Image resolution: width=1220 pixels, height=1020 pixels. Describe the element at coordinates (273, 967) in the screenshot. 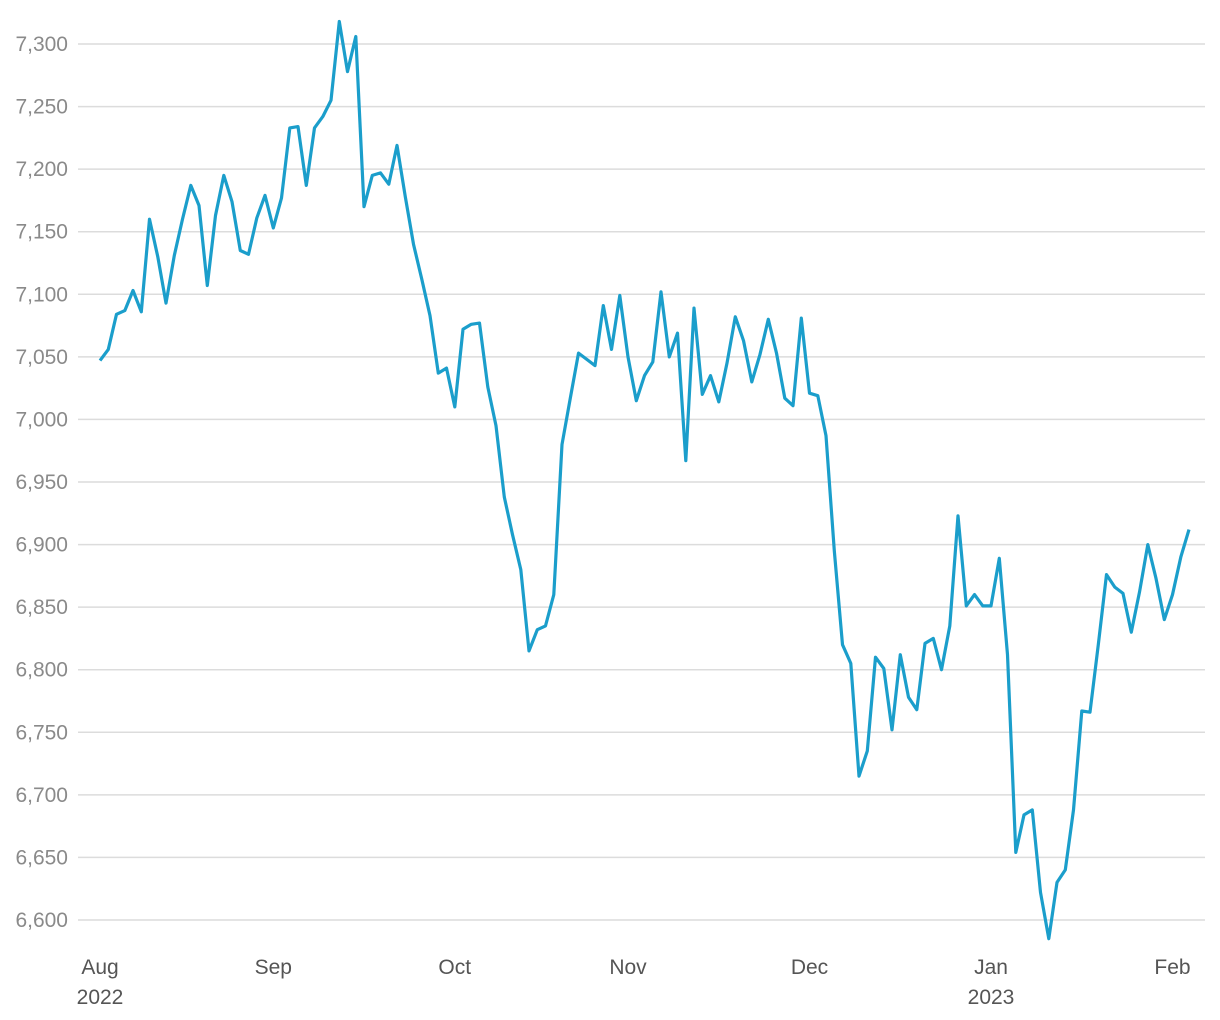

I see `x-tick-label: Sep` at that location.